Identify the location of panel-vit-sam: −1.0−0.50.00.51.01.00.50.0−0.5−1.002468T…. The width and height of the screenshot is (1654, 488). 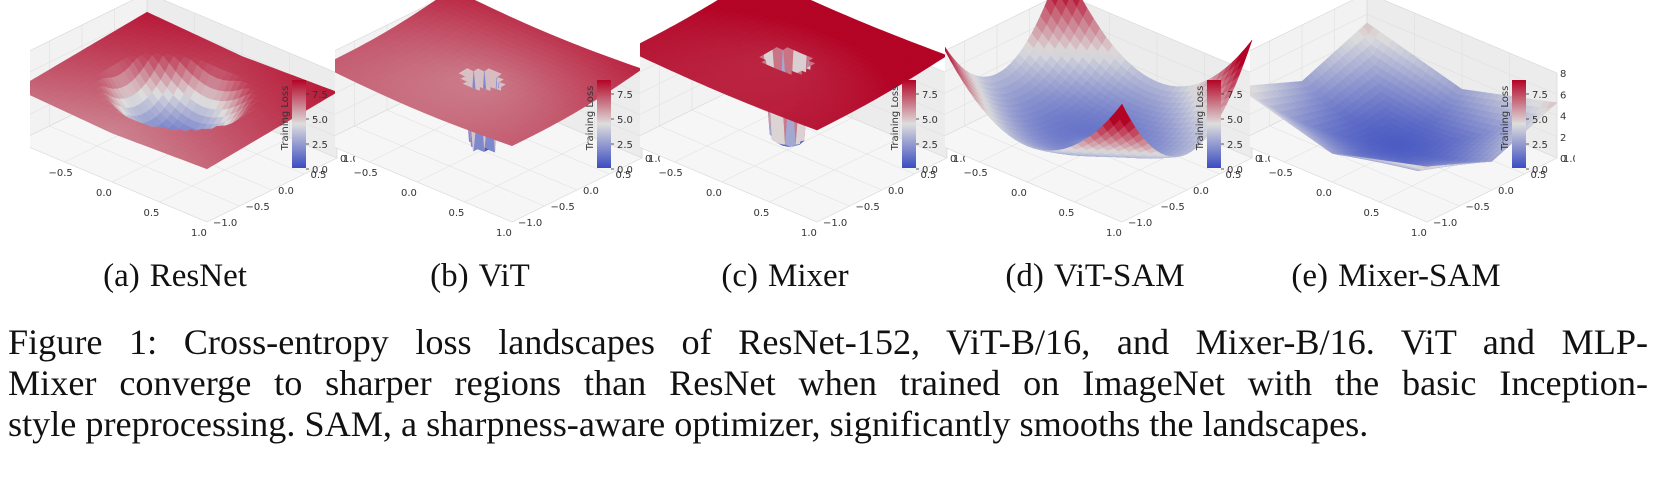
(1107, 155).